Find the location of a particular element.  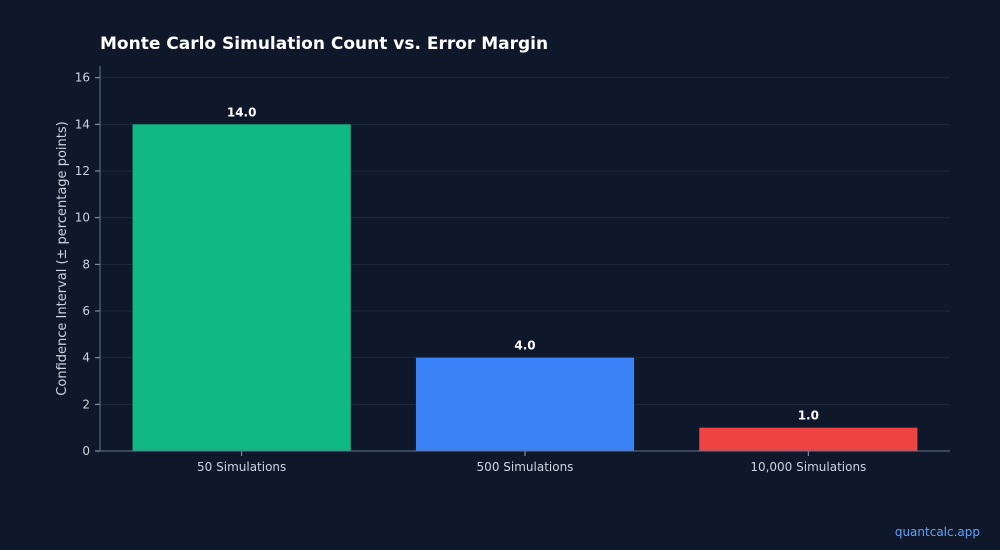

y-tick-label: 0 is located at coordinates (86, 451).